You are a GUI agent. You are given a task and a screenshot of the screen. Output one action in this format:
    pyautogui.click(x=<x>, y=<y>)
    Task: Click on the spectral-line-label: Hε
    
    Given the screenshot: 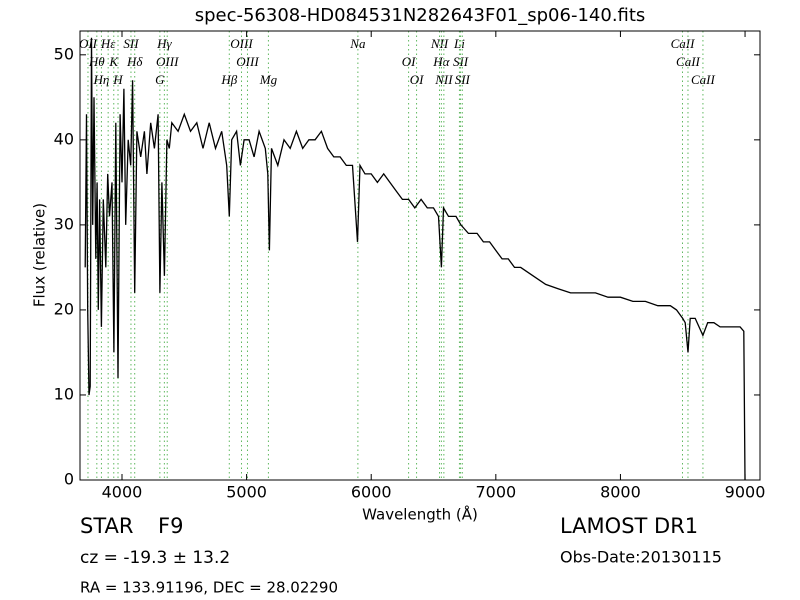 What is the action you would take?
    pyautogui.click(x=108, y=43)
    